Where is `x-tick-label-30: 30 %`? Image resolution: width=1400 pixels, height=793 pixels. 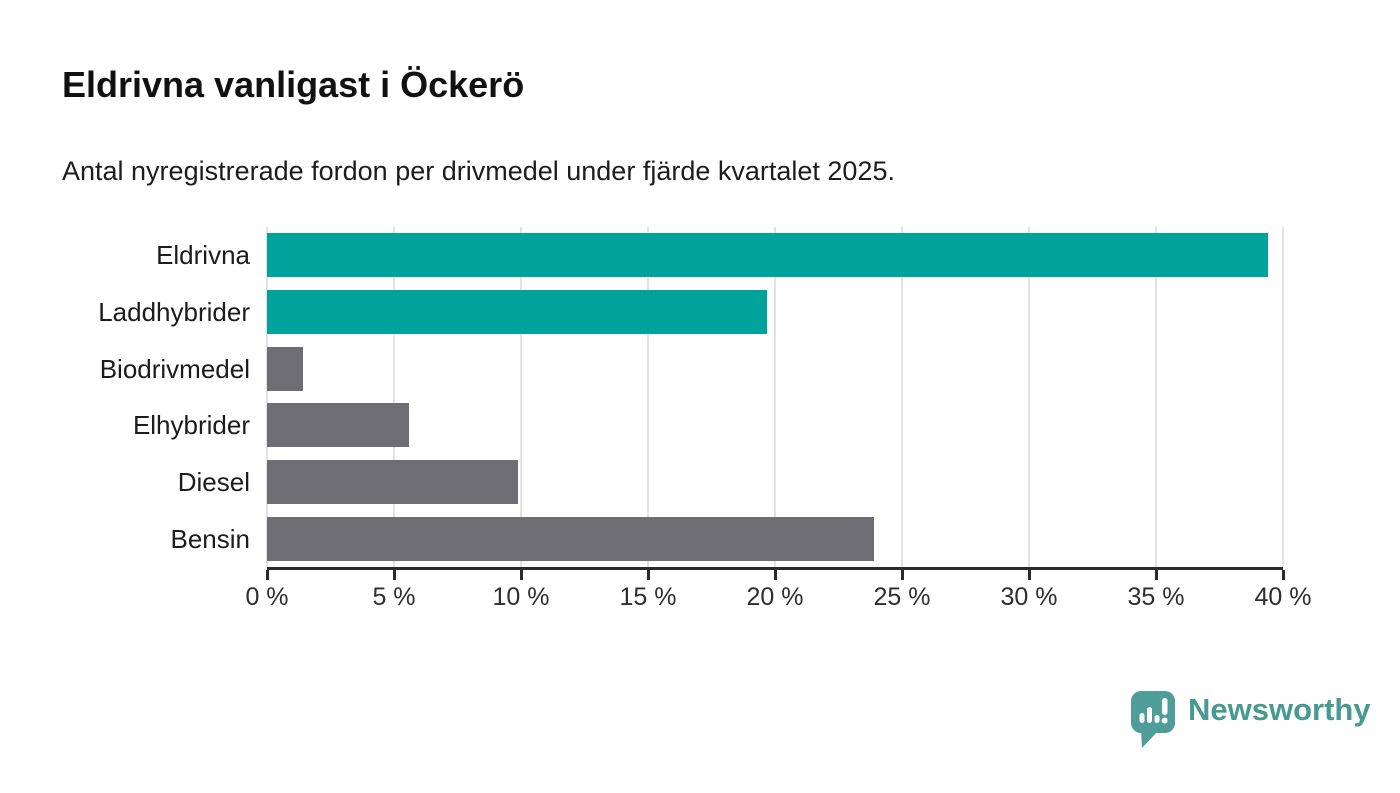
x-tick-label-30: 30 % is located at coordinates (1029, 597).